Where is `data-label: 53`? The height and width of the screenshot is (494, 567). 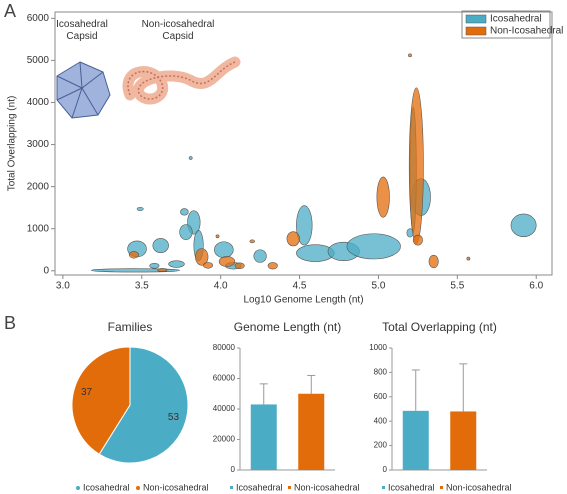
data-label: 53 is located at coordinates (174, 417).